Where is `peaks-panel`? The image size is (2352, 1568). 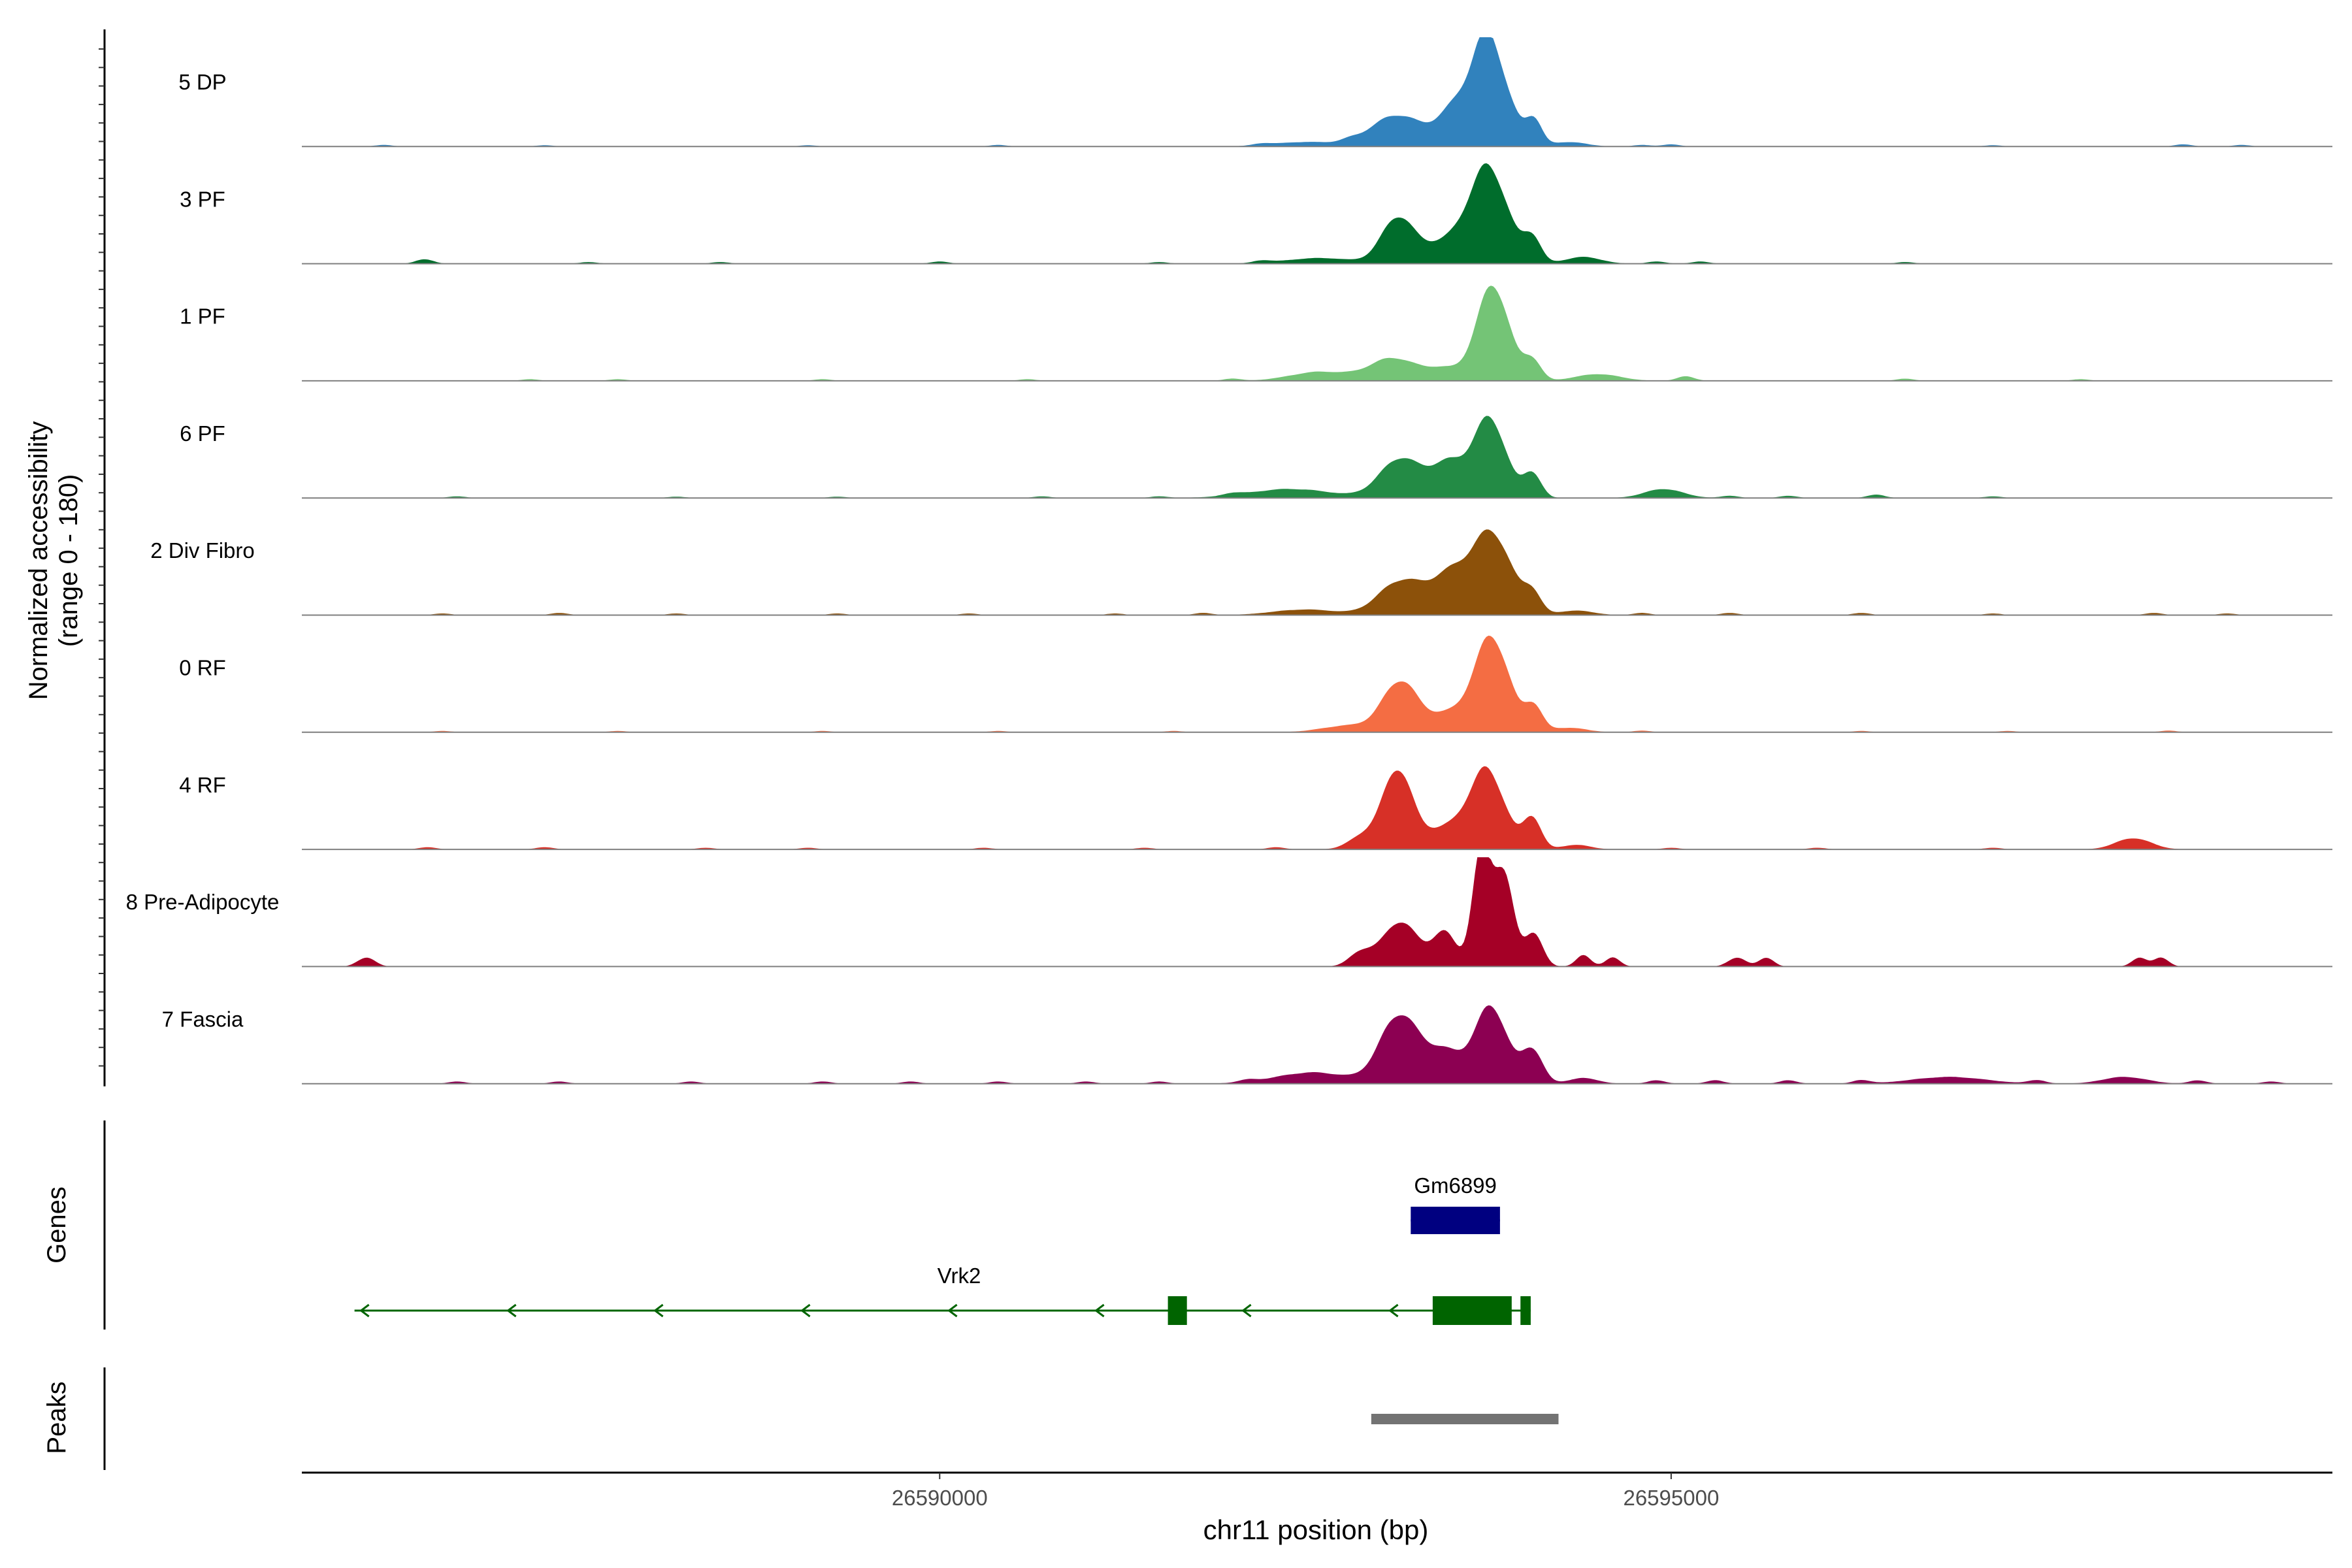
peaks-panel is located at coordinates (831, 1418).